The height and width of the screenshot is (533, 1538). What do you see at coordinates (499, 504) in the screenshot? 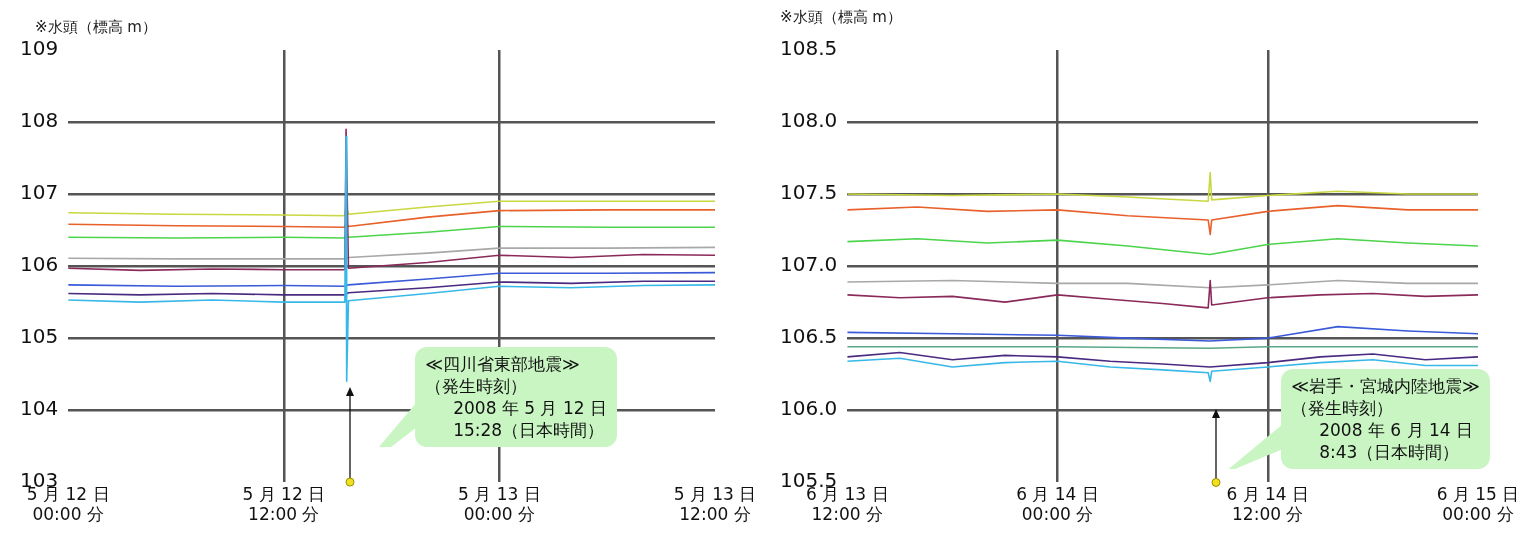
I see `x-tick-label: 5 月 13 日 00:00 分` at bounding box center [499, 504].